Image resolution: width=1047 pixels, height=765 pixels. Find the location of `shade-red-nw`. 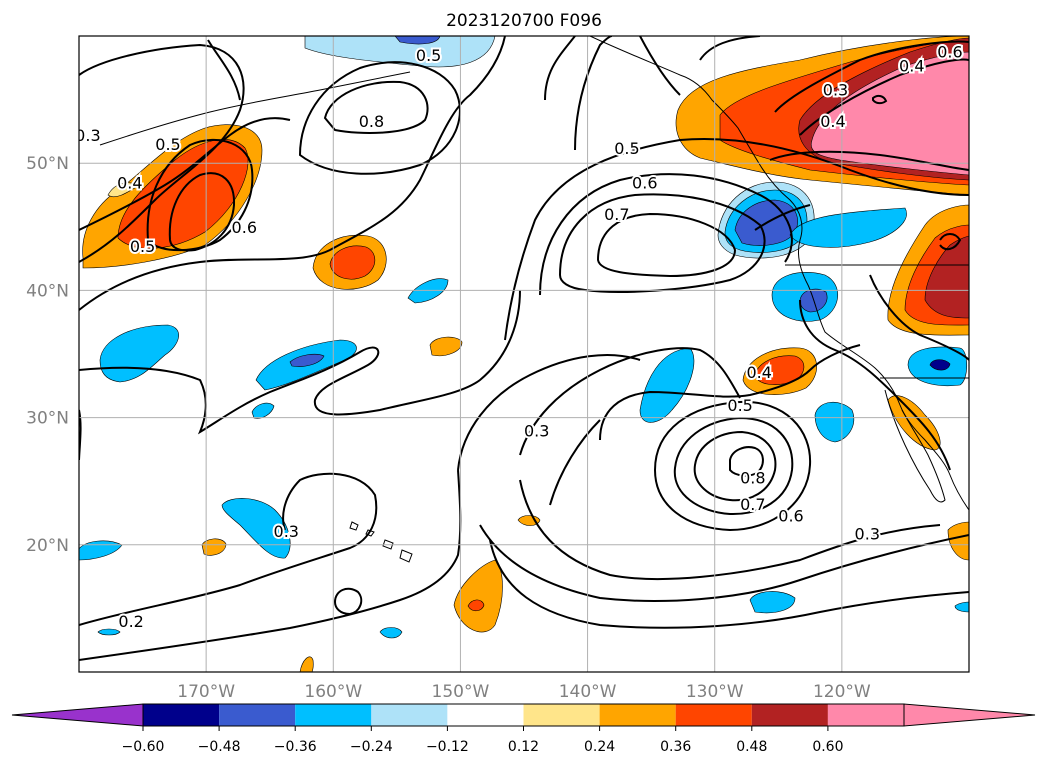

shade-red-nw is located at coordinates (183, 194).